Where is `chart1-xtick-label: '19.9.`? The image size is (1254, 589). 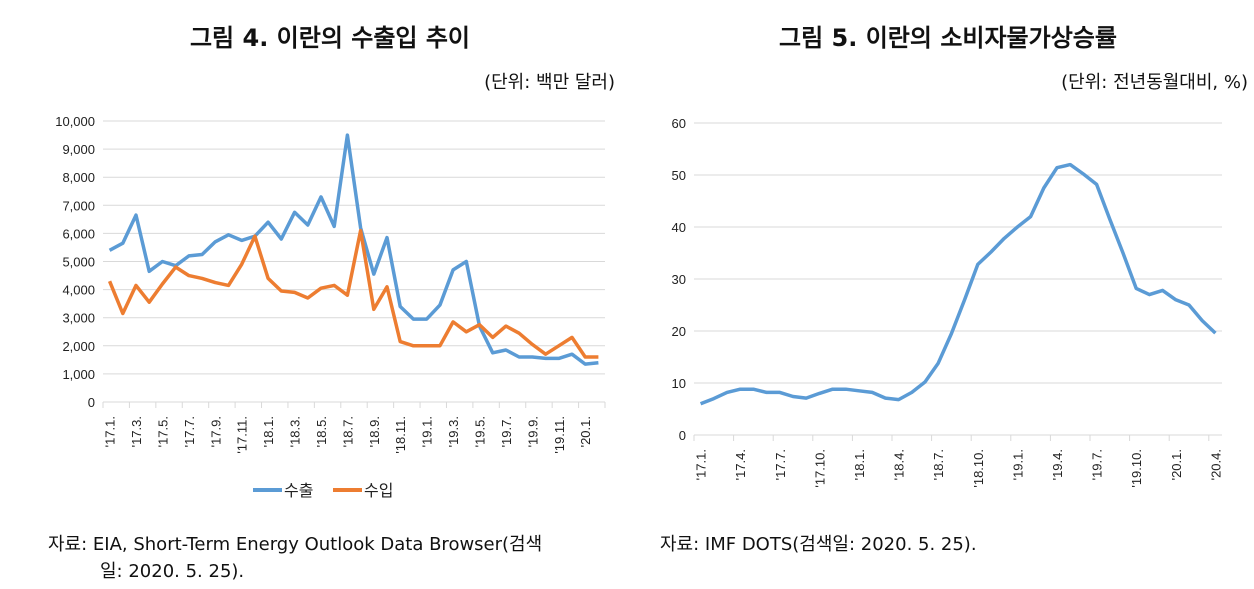
chart1-xtick-label: '19.9. is located at coordinates (532, 431).